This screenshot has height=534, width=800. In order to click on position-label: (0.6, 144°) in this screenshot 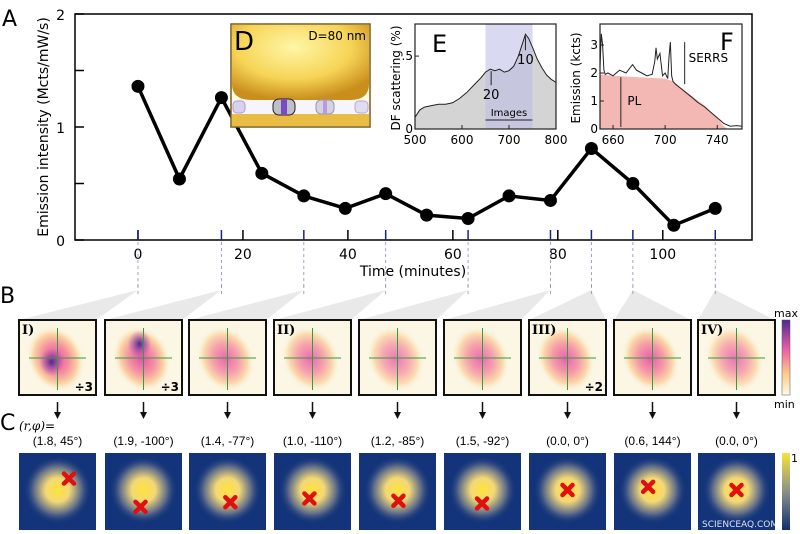, I will do `click(652, 441)`.